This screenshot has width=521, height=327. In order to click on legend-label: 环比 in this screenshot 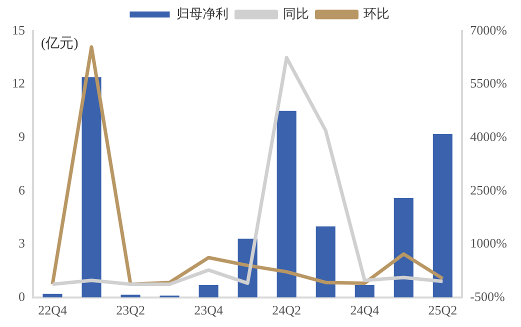, I will do `click(376, 13)`.